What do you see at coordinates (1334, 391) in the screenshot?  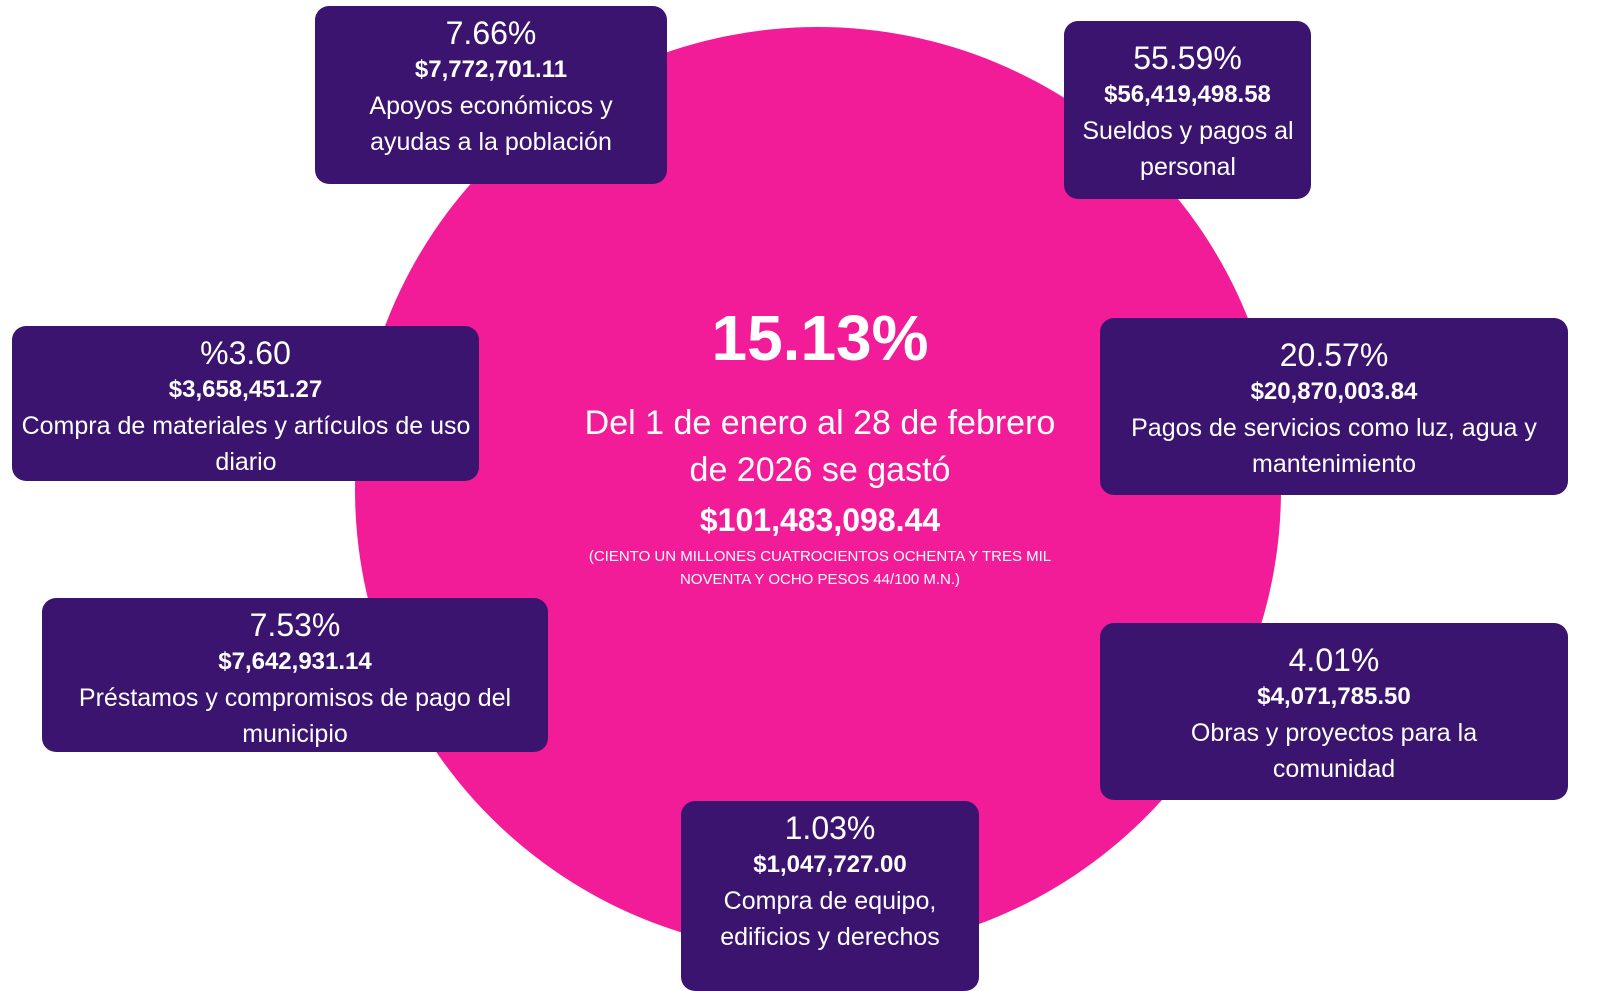 I see `category-amount: $20,870,003.84` at bounding box center [1334, 391].